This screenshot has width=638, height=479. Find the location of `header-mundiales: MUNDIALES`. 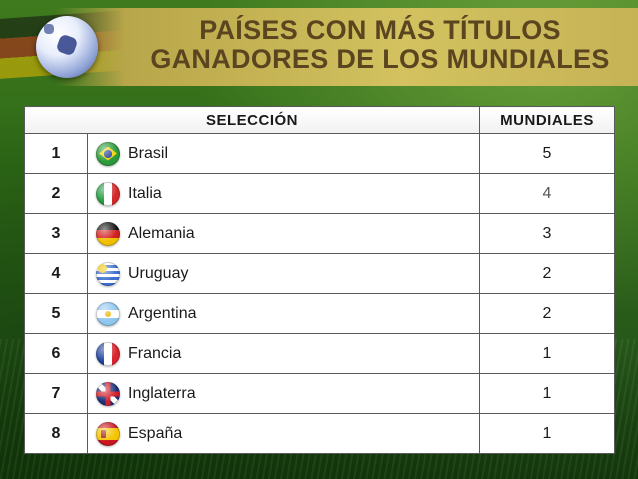

header-mundiales: MUNDIALES is located at coordinates (547, 120).